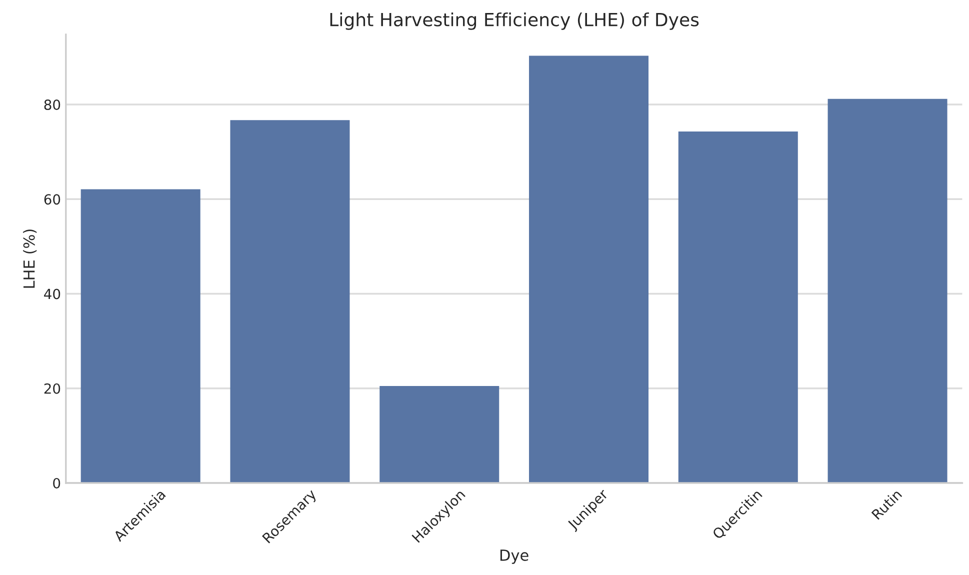 This screenshot has width=969, height=575. Describe the element at coordinates (514, 21) in the screenshot. I see `chart-title: Light Harvesting Efficiency (LHE) of Dyes` at that location.